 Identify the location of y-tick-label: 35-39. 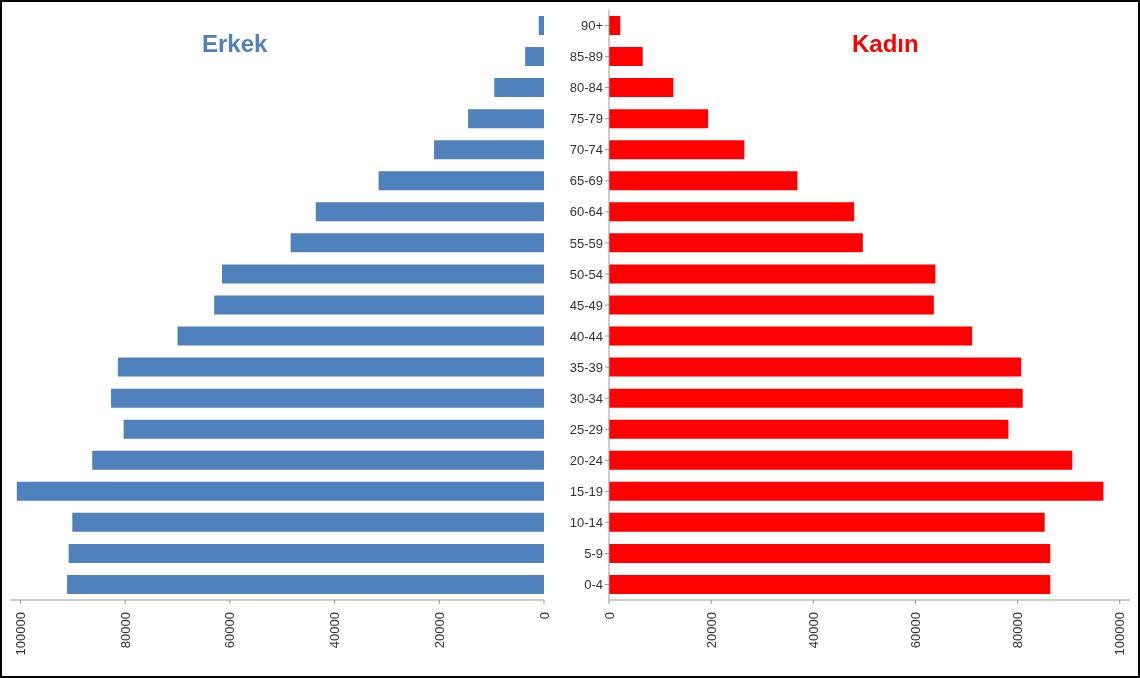
(586, 367).